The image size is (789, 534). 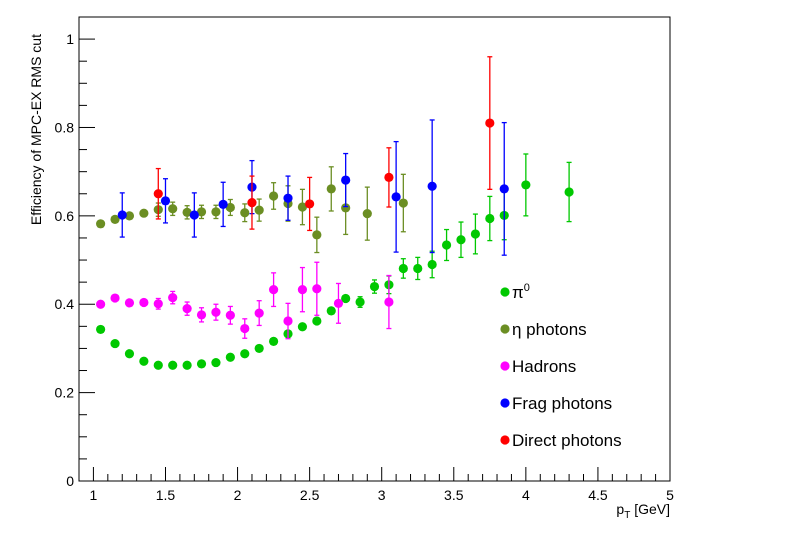 I want to click on x-tick-label: 4.5, so click(x=598, y=495).